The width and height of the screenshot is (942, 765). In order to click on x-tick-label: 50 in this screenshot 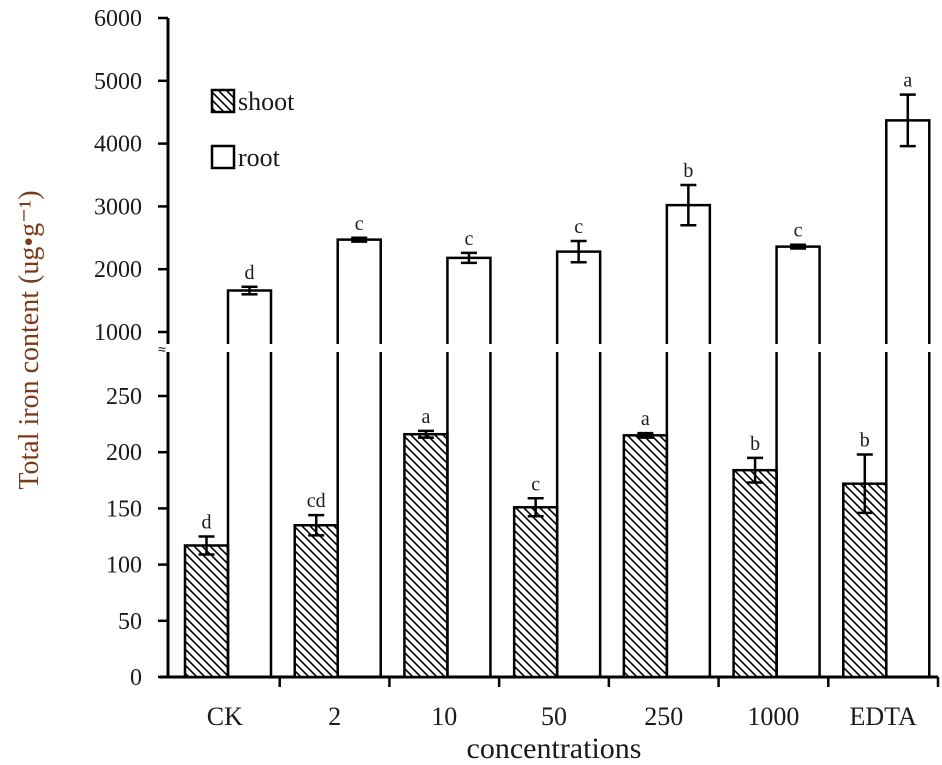, I will do `click(554, 716)`.